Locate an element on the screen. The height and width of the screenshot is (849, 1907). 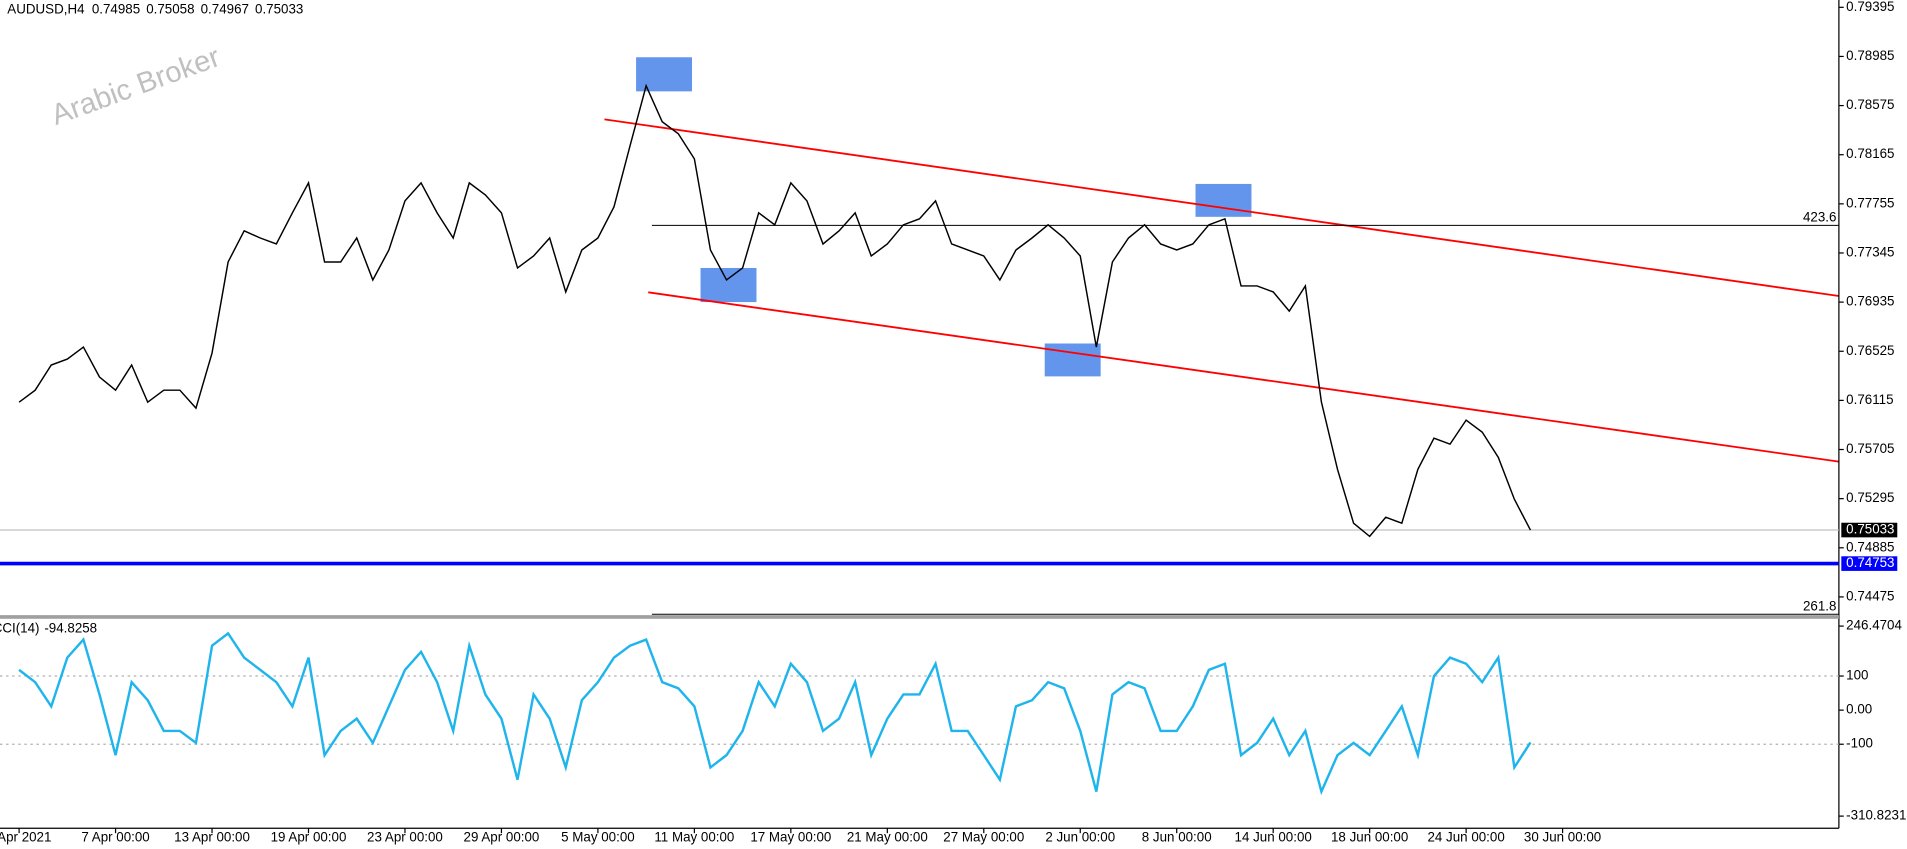
x-tick-label: 14 Jun 00:00 is located at coordinates (1273, 837).